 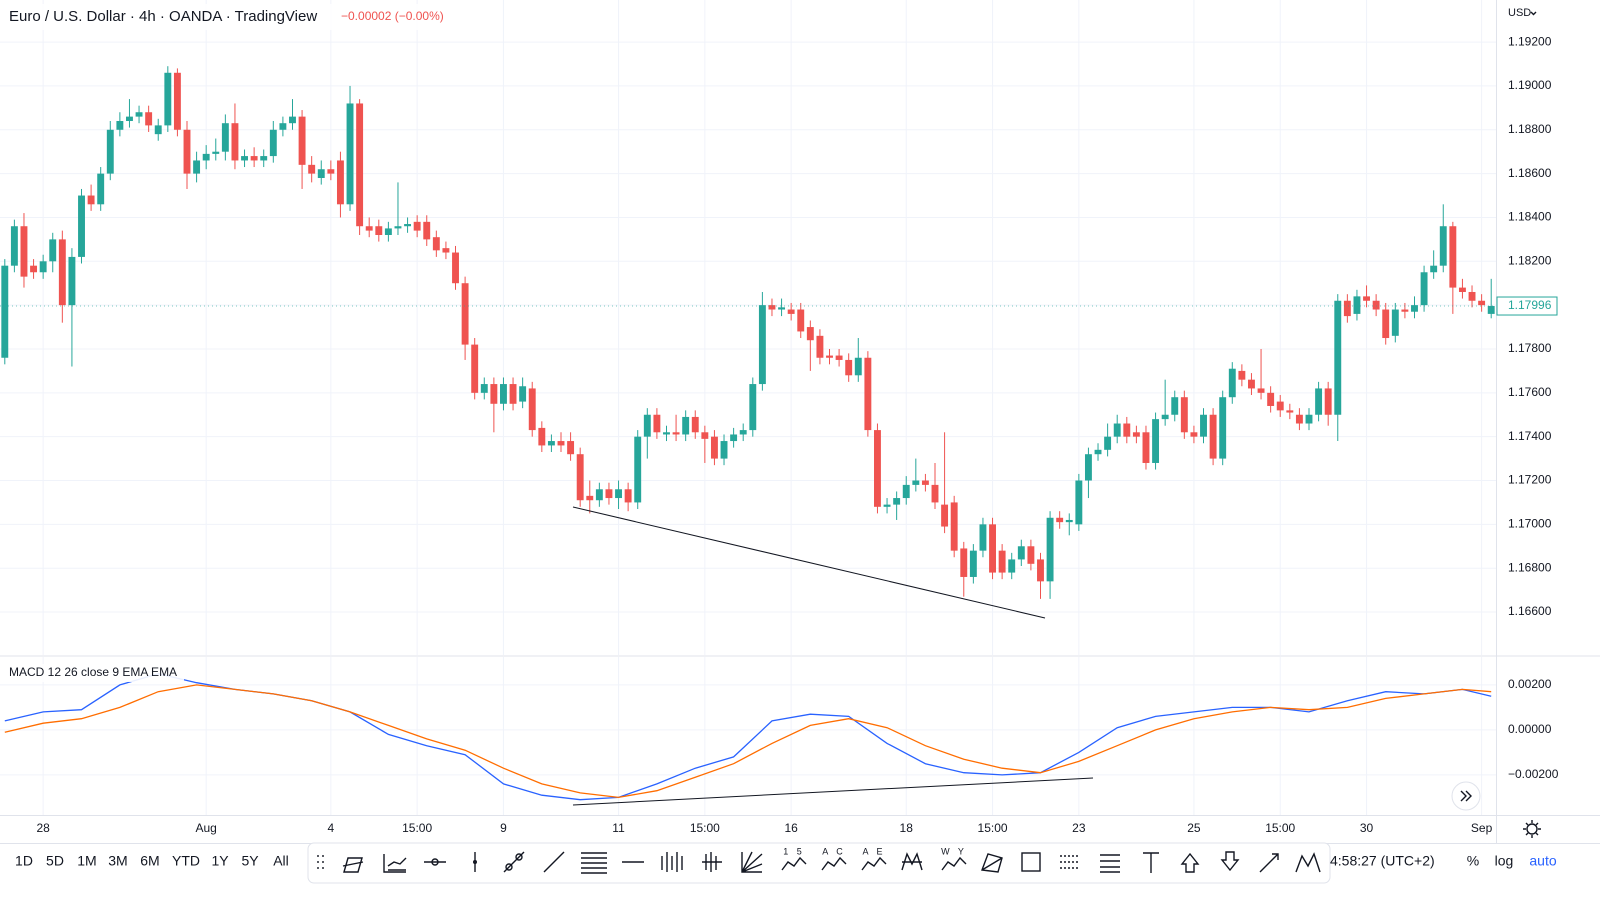 What do you see at coordinates (1473, 861) in the screenshot?
I see `percent-toggle: %` at bounding box center [1473, 861].